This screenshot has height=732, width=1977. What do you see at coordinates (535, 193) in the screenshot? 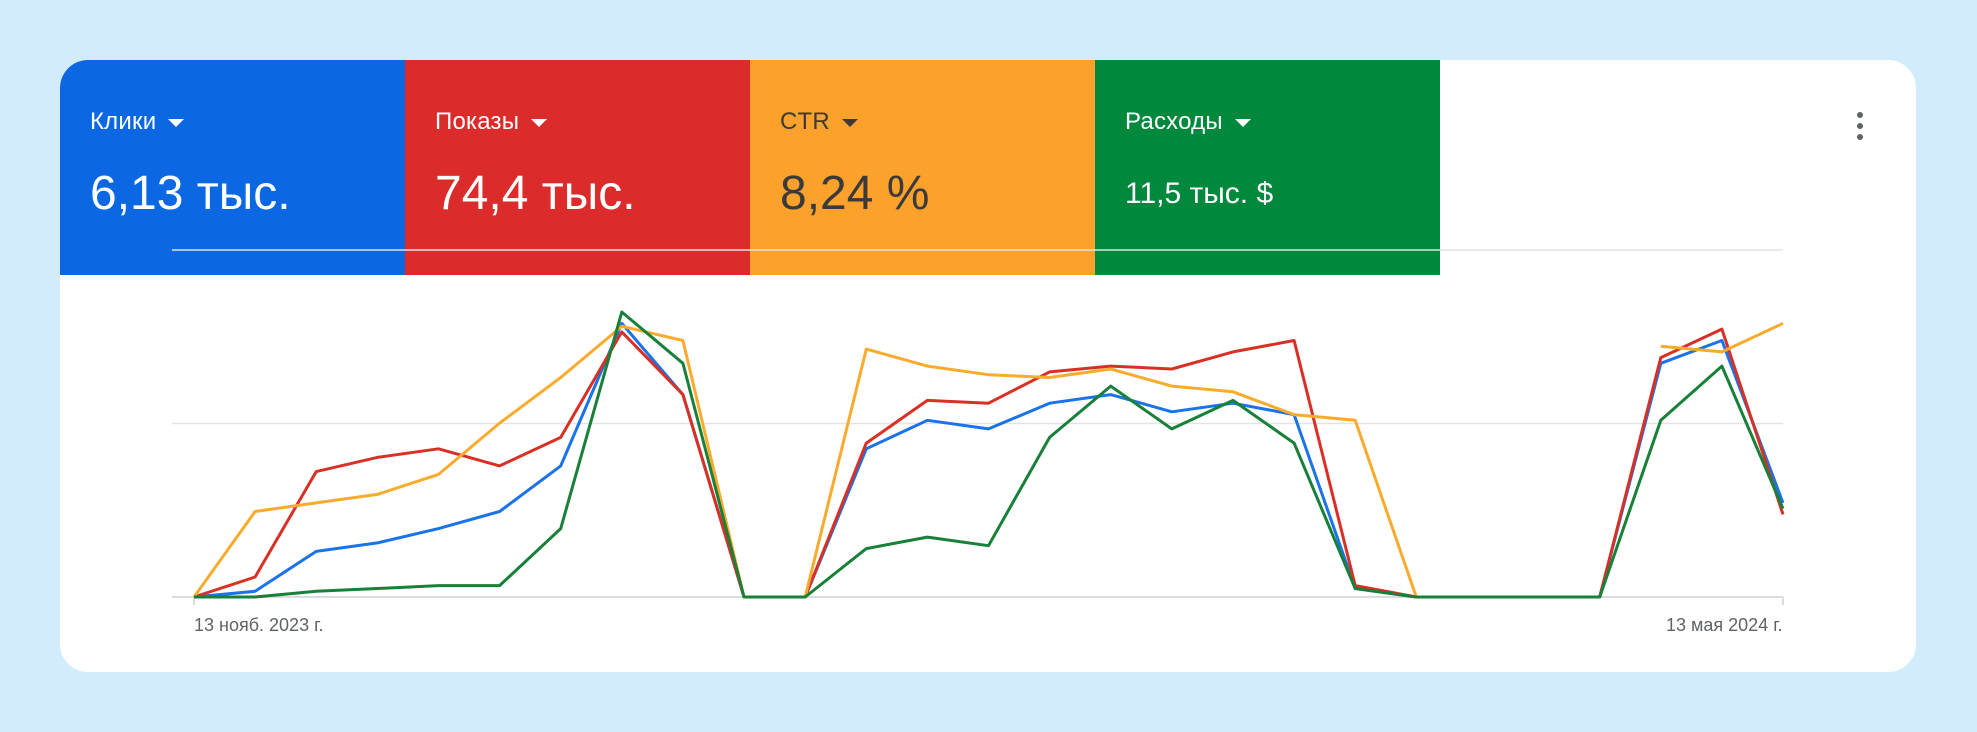
I see `metric-value: 74,4 тыс.` at bounding box center [535, 193].